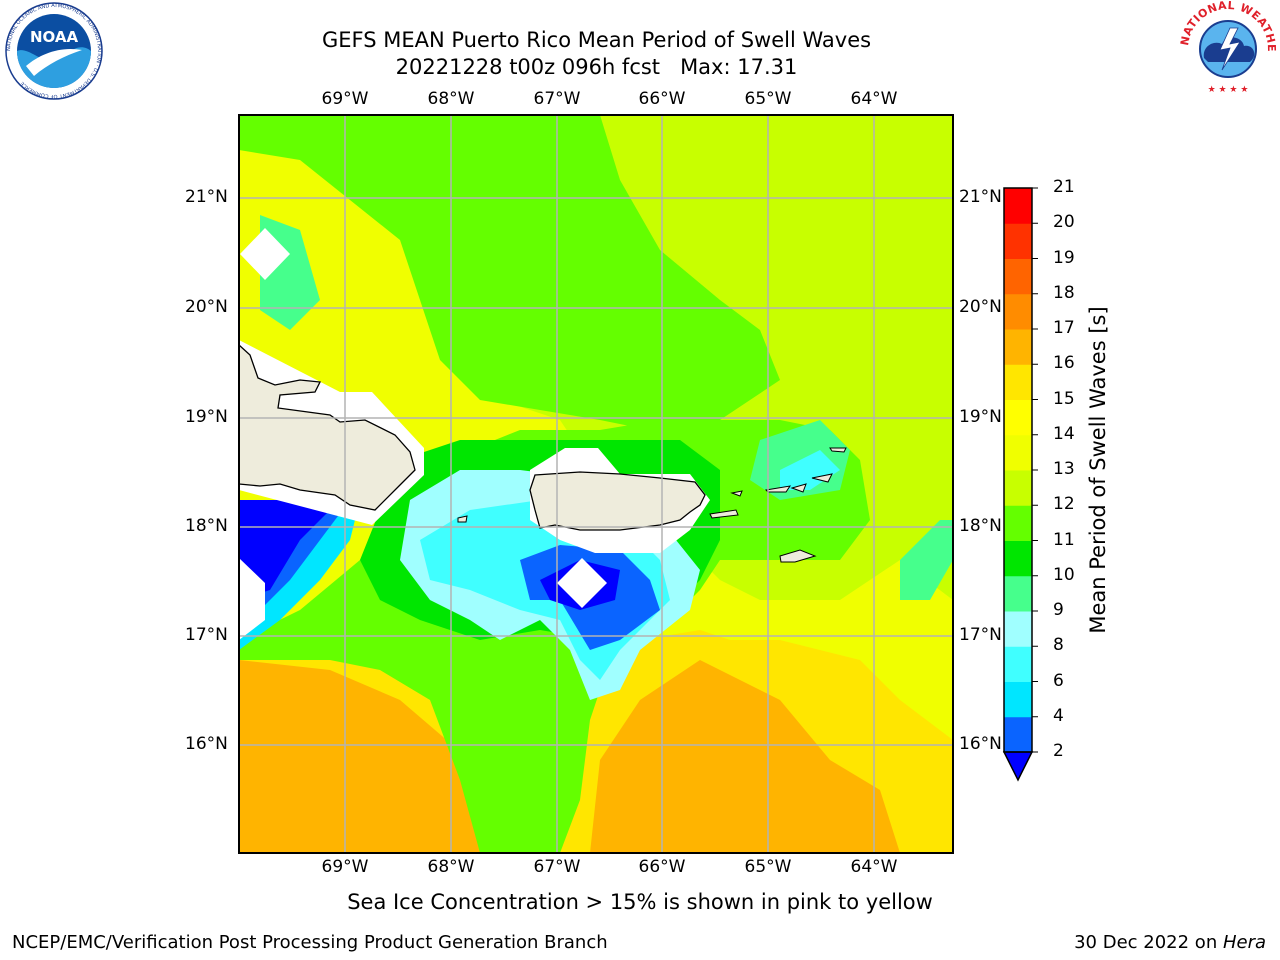 The image size is (1280, 960). Describe the element at coordinates (1058, 680) in the screenshot. I see `colorbar-tick-label: 6` at that location.